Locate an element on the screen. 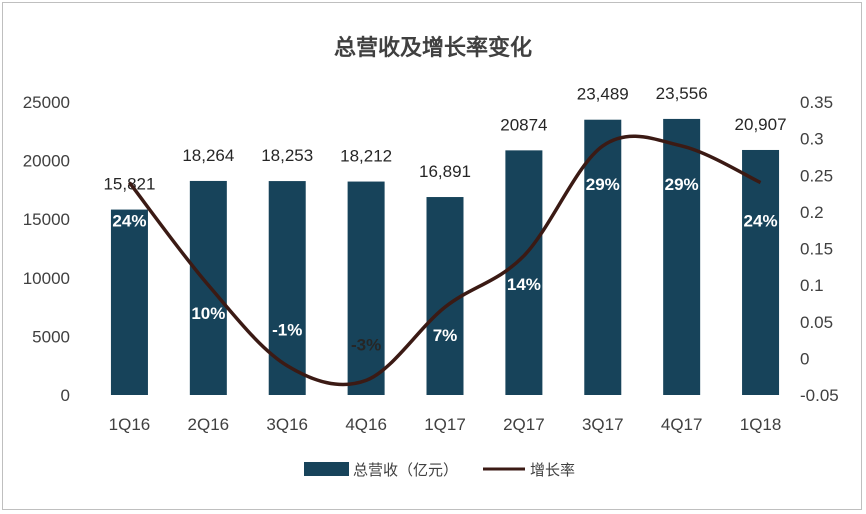 Image resolution: width=866 pixels, height=514 pixels. legend-label-growth: 增长率 is located at coordinates (552, 470).